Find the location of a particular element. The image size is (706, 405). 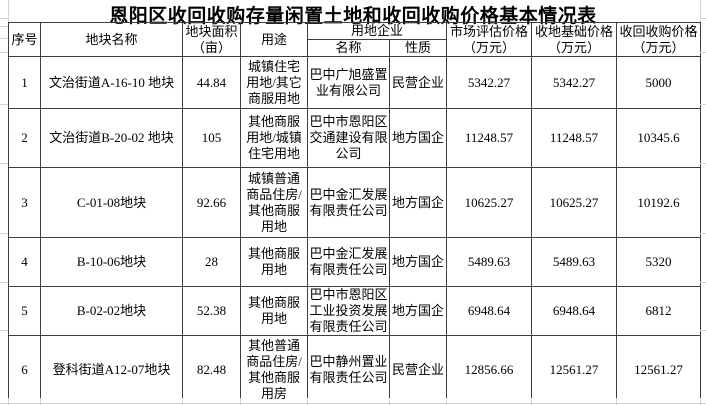

header-area-line2: （亩） is located at coordinates (211, 47).